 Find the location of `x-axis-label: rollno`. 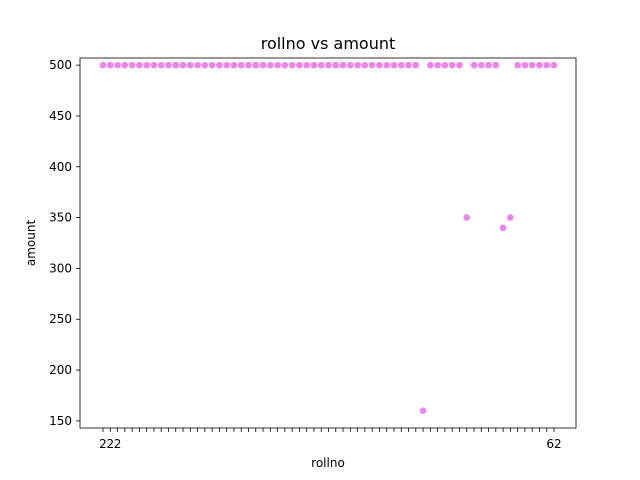

x-axis-label: rollno is located at coordinates (328, 463).